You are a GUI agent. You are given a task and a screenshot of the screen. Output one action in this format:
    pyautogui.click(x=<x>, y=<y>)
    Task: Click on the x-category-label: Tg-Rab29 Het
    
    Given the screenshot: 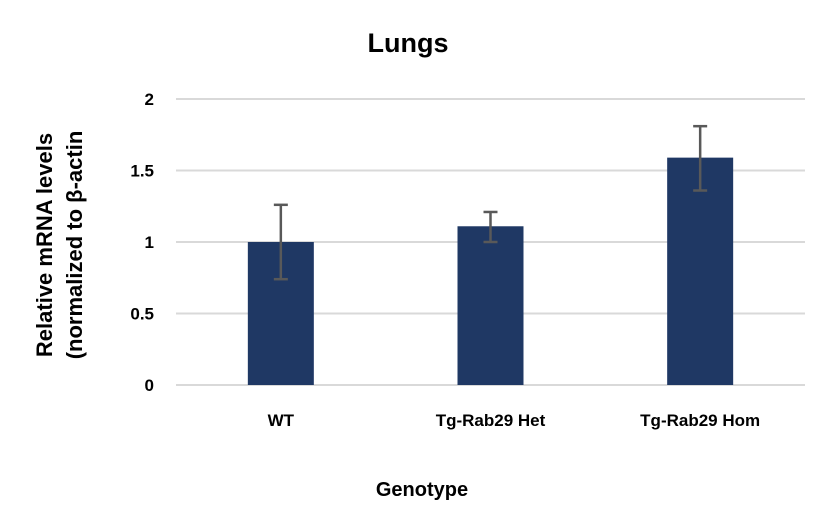 What is the action you would take?
    pyautogui.click(x=491, y=420)
    